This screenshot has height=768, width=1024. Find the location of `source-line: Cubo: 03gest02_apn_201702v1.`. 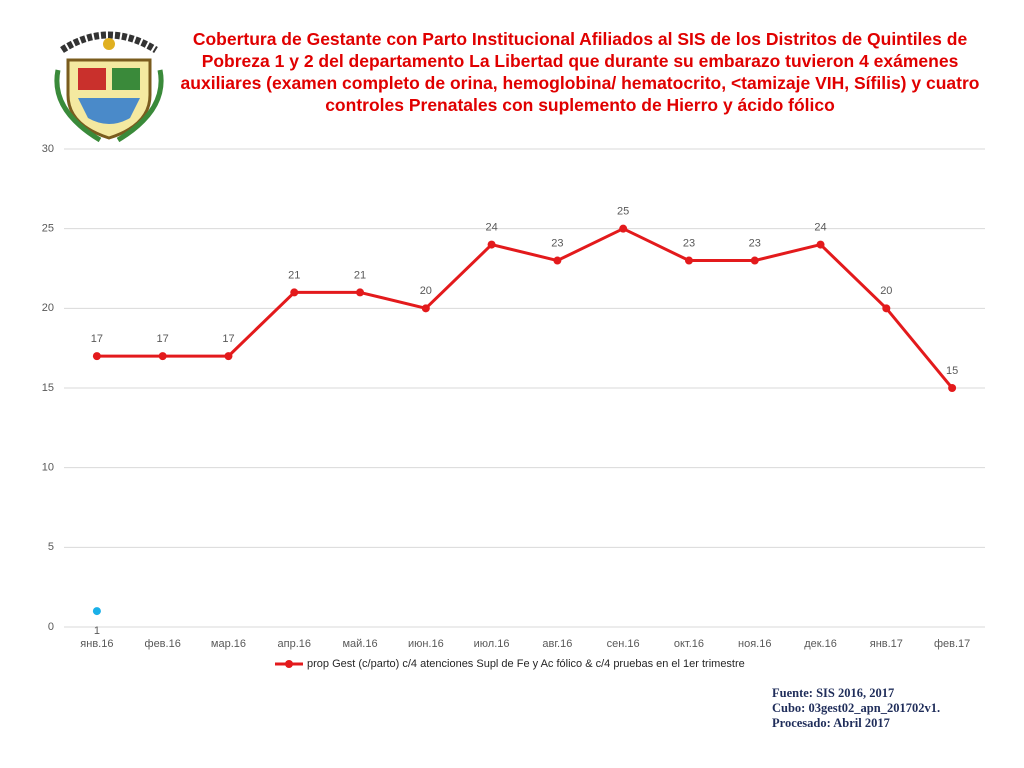

source-line: Cubo: 03gest02_apn_201702v1. is located at coordinates (856, 708).